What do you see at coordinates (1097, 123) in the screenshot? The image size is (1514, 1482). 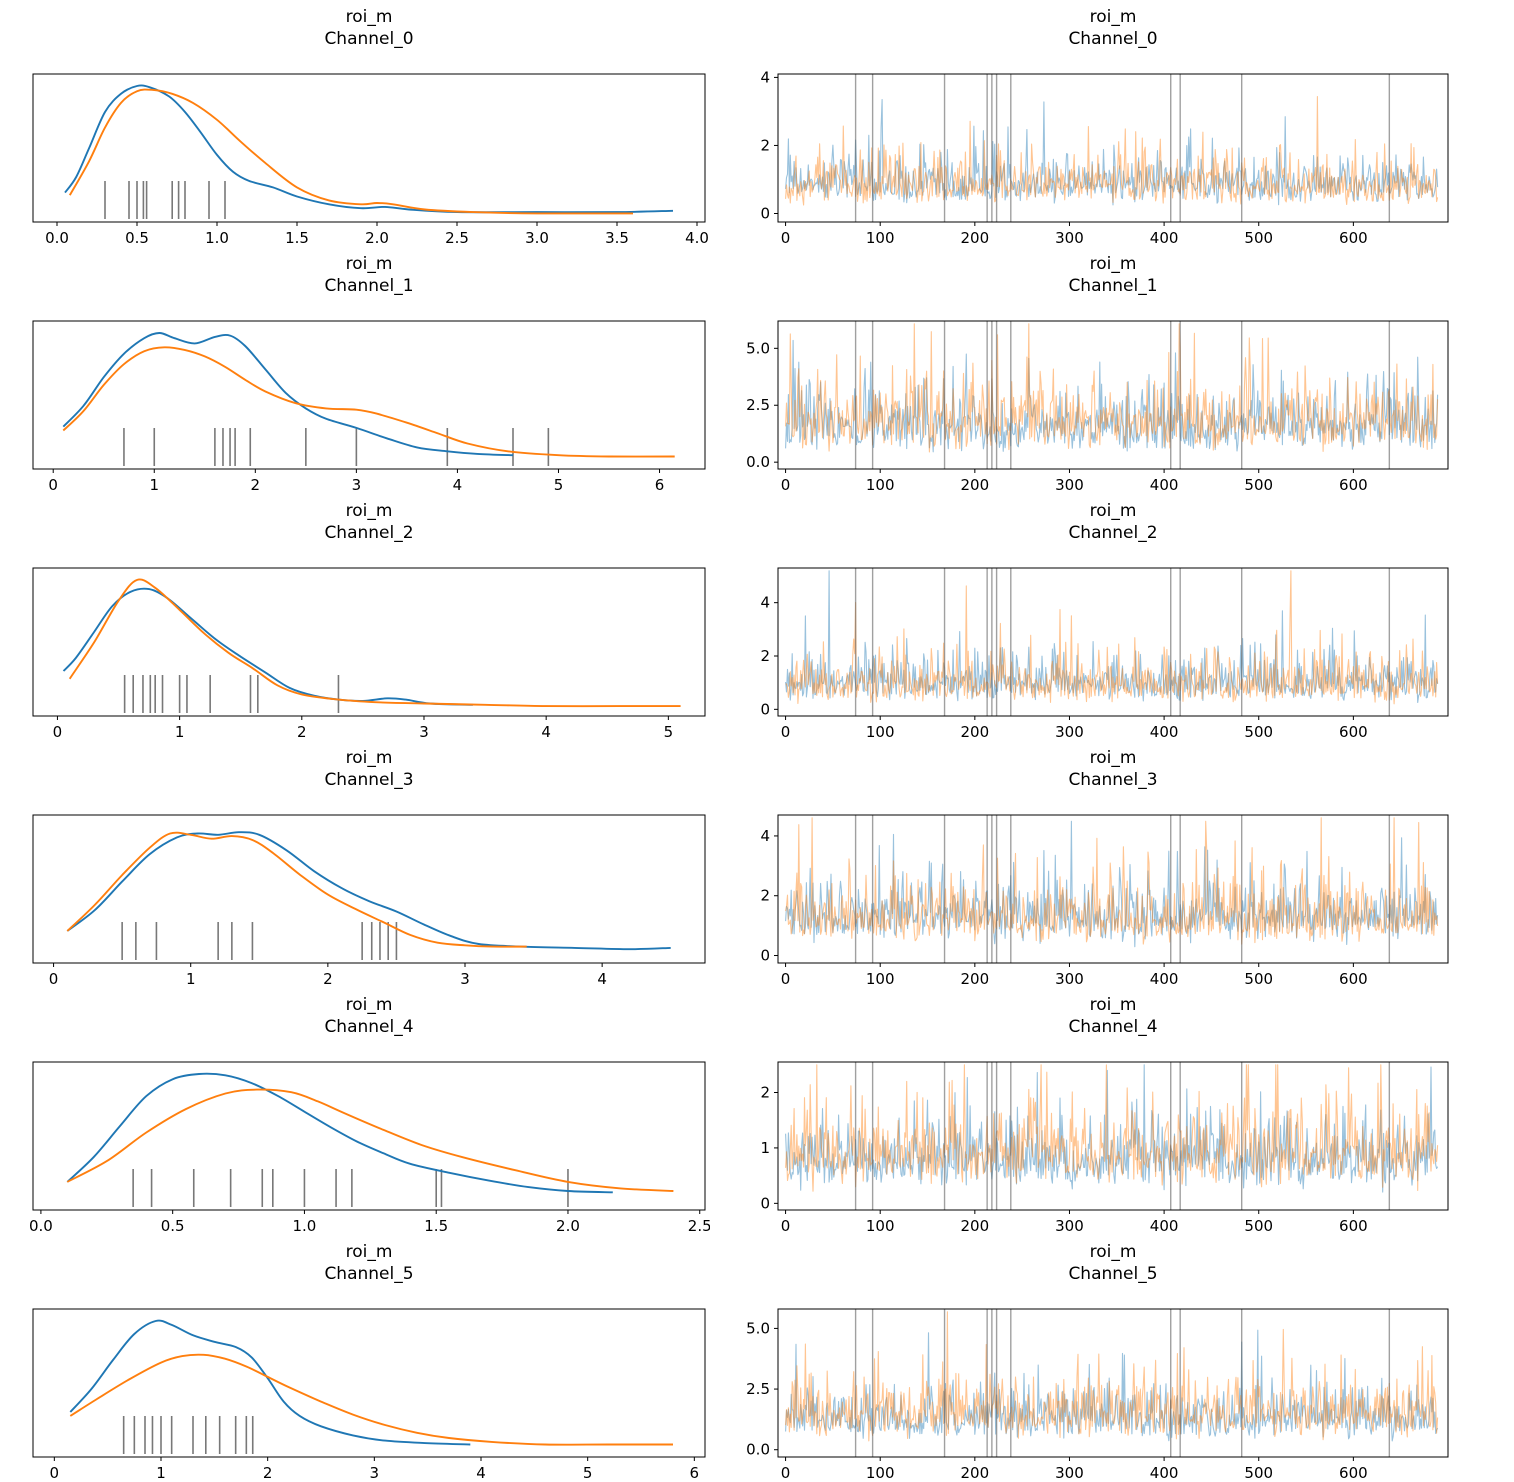 I see `timeseries-subplot-channel-0: roi_m Channel_0 0 100 200 300 400 500 600 0 2 4` at bounding box center [1097, 123].